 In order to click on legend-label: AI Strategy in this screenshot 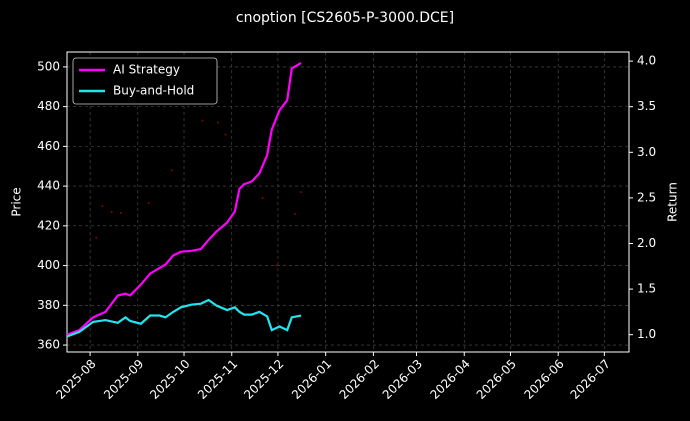, I will do `click(146, 70)`.